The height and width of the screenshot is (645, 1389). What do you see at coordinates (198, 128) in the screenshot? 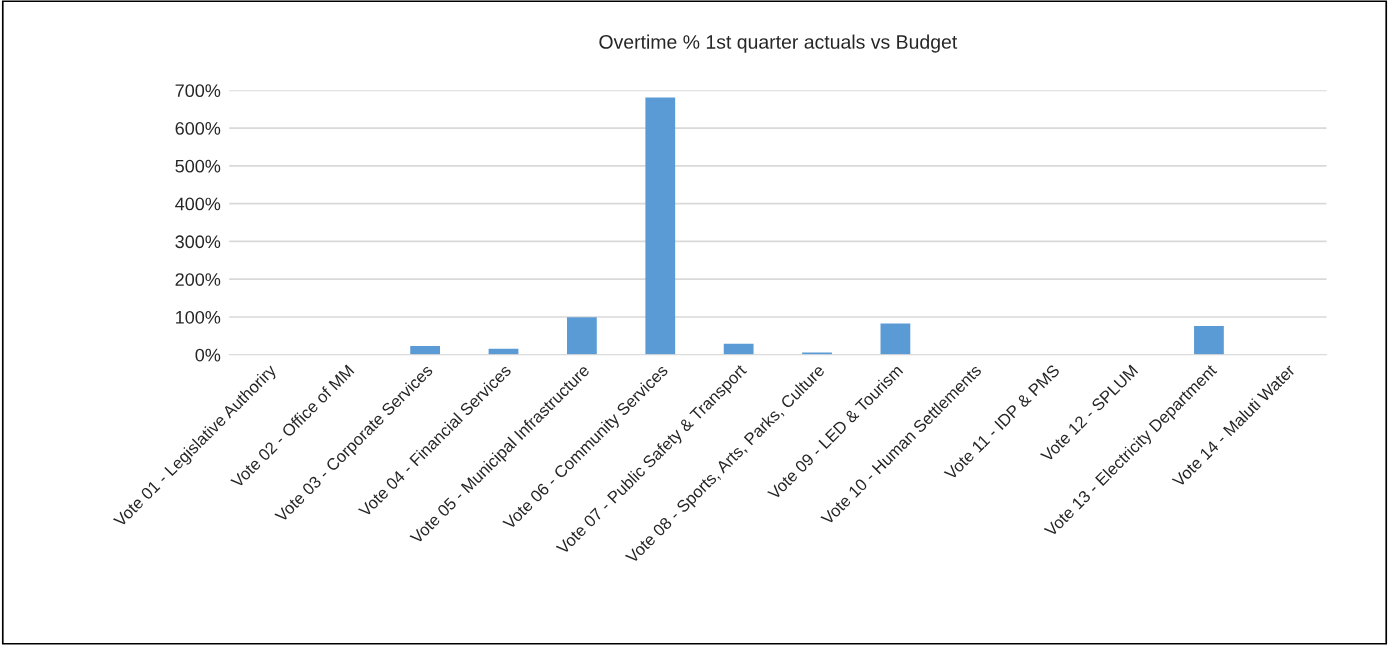
I see `y-tick-label: 600%` at bounding box center [198, 128].